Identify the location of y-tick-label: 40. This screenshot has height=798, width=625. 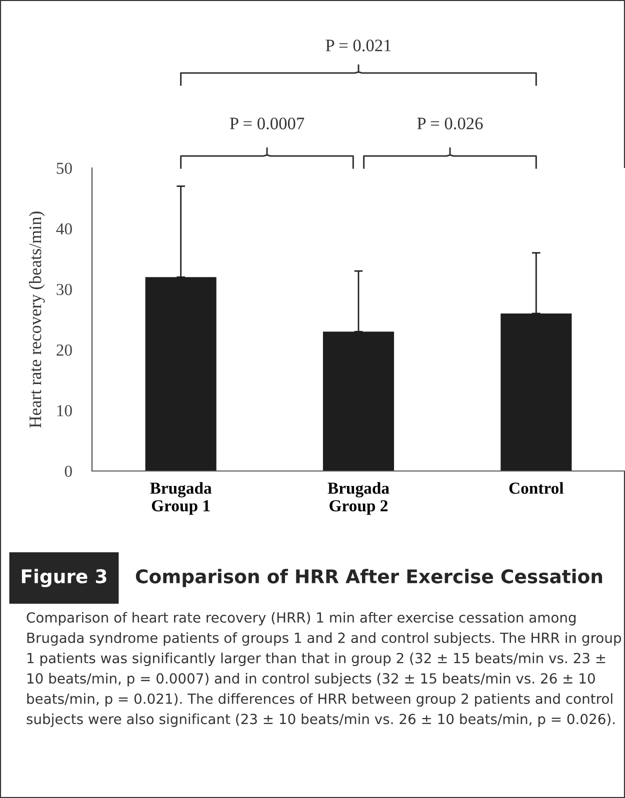
(64, 229).